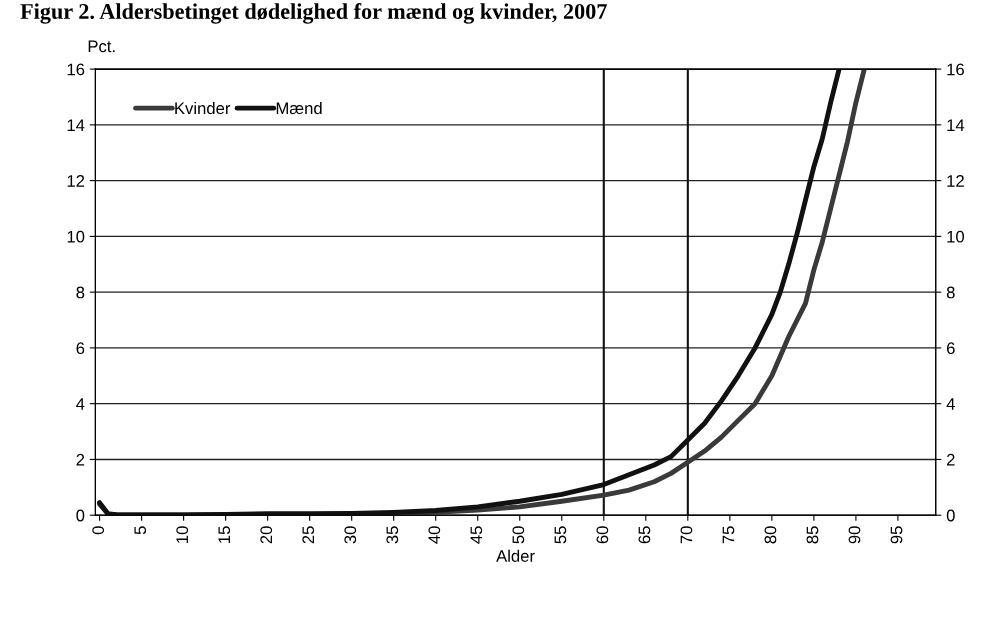  Describe the element at coordinates (203, 108) in the screenshot. I see `legend-label: Kvinder` at that location.